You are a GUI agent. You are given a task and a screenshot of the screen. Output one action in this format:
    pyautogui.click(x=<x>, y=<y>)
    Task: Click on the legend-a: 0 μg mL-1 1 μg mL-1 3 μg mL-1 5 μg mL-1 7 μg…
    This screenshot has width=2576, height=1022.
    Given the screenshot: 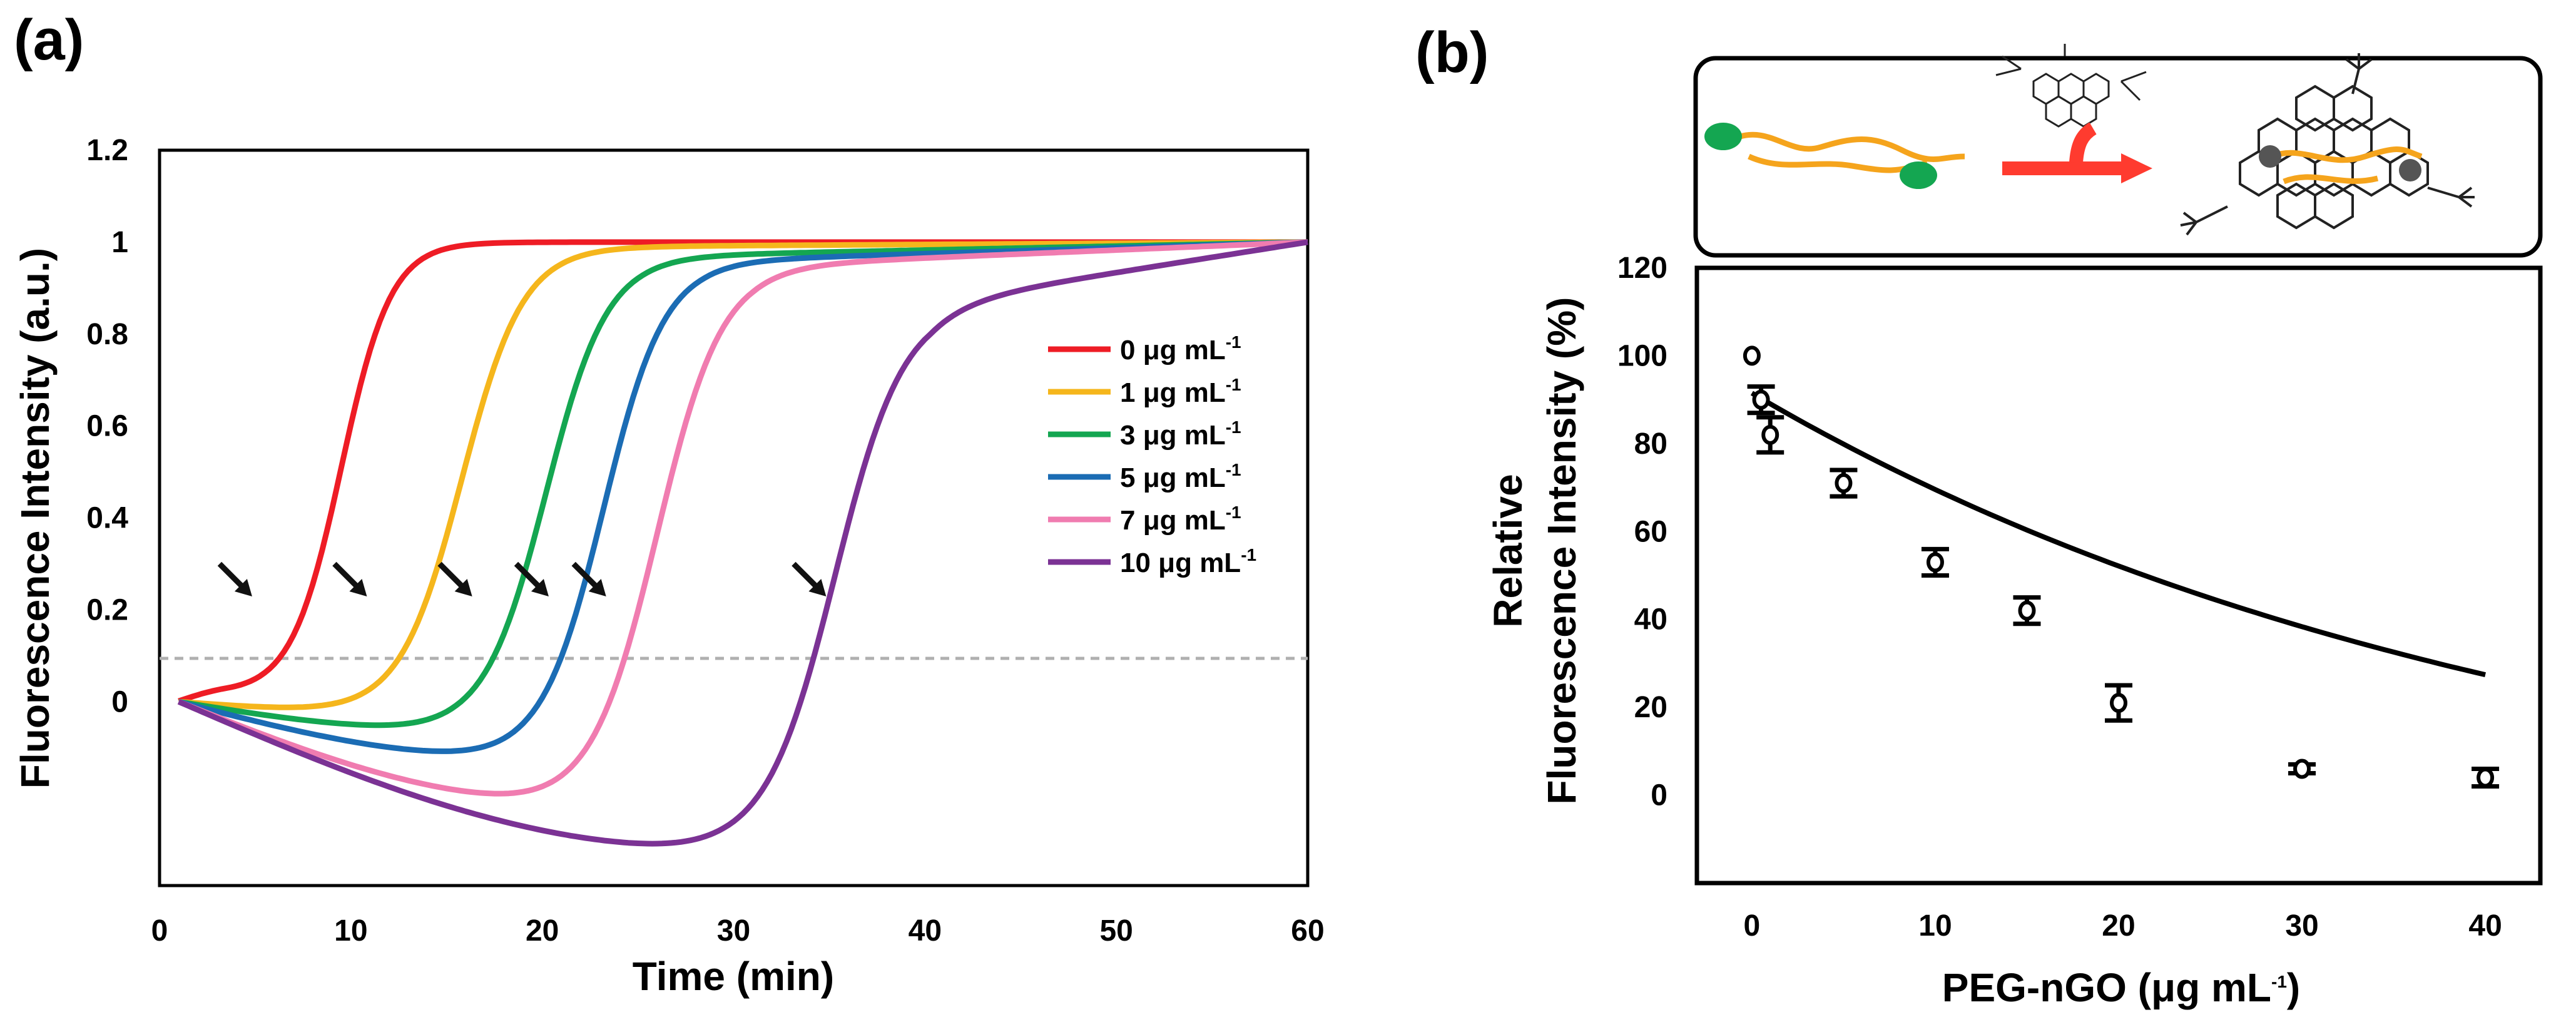 What is the action you would take?
    pyautogui.click(x=1152, y=455)
    